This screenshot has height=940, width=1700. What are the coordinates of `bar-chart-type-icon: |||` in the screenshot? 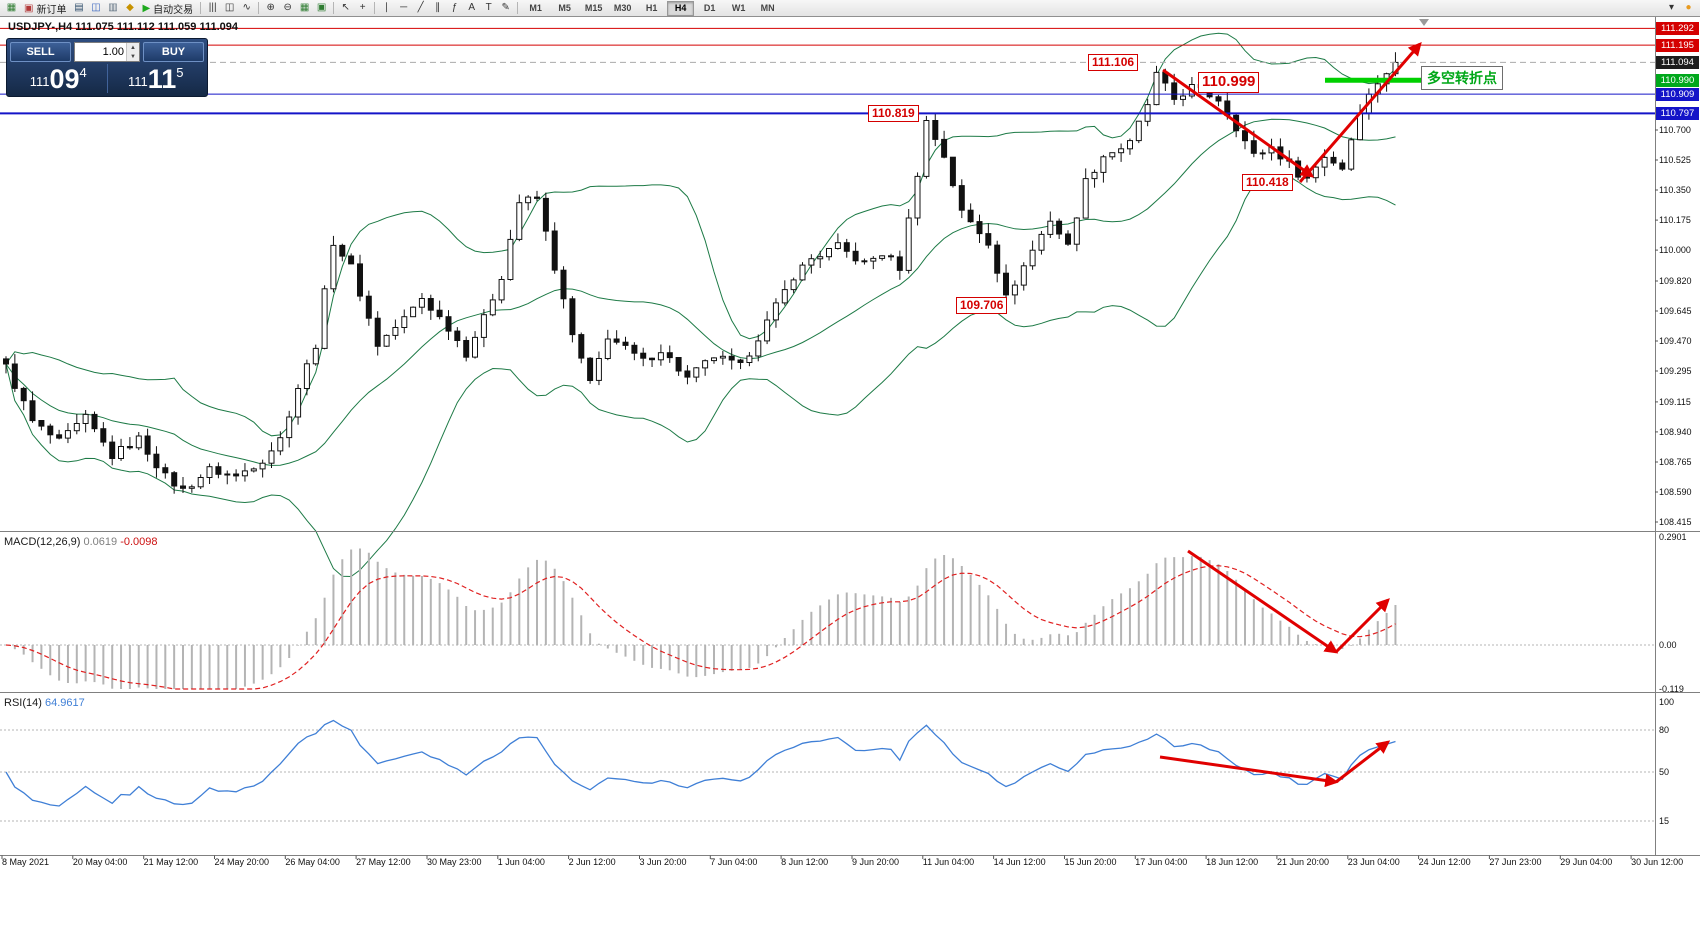 It's located at (212, 7).